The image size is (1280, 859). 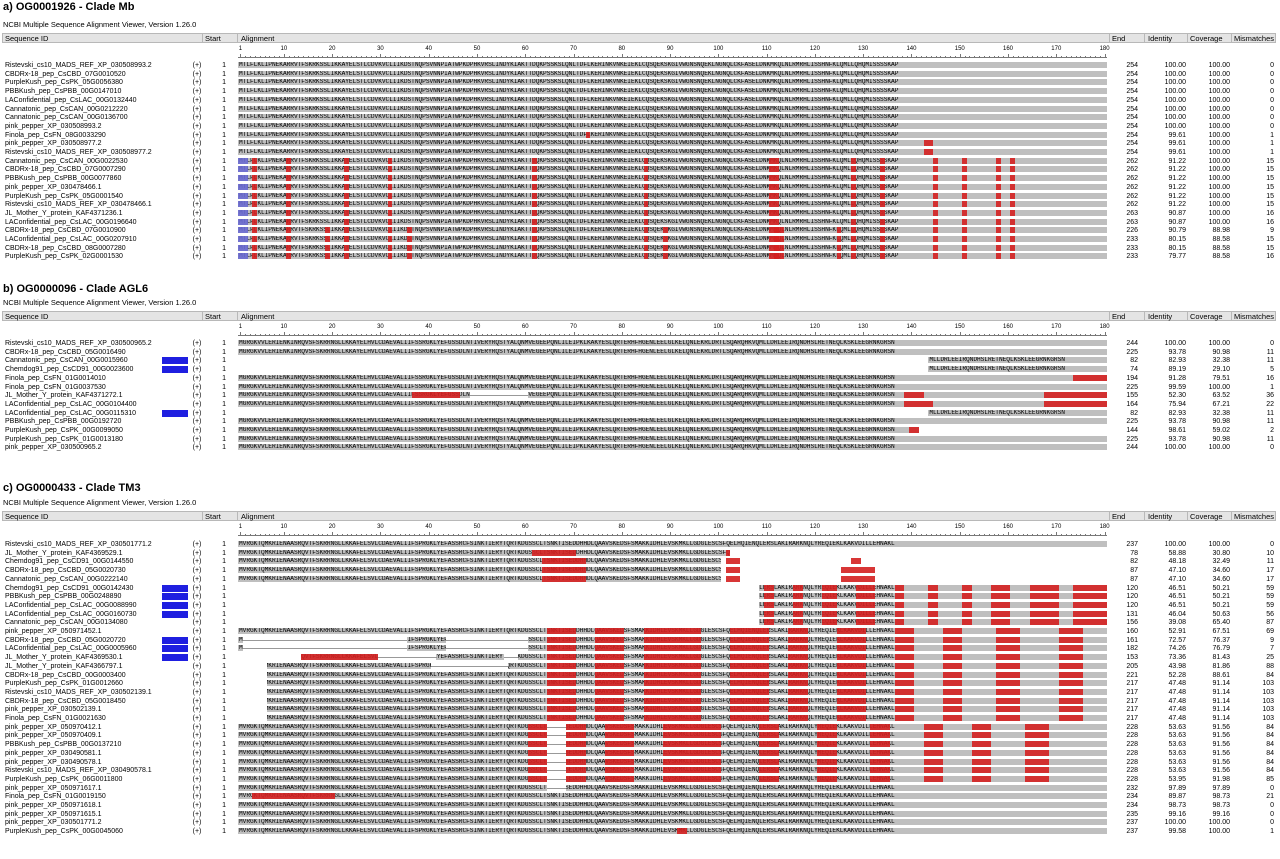 I want to click on sequence-id: pink_pepper_XP_030501771.2, so click(x=53, y=823).